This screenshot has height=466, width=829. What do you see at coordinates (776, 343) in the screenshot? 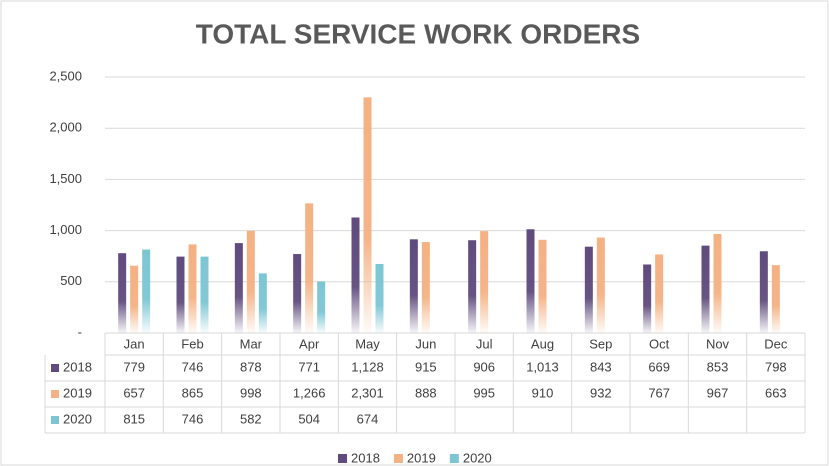
I see `x-tick-label: Dec` at bounding box center [776, 343].